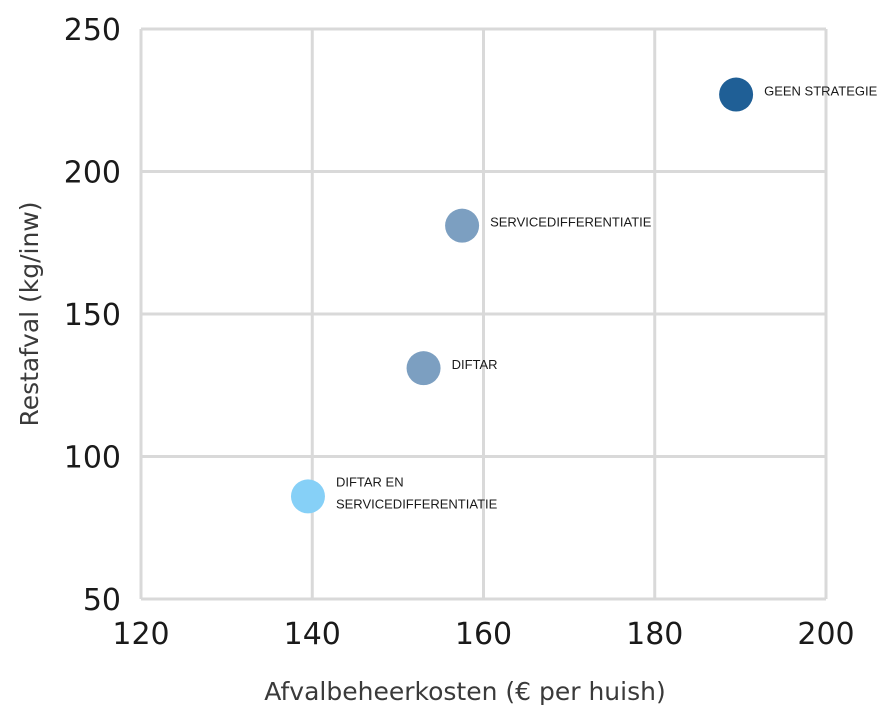  Describe the element at coordinates (92, 173) in the screenshot. I see `y-tick-label: 200` at that location.